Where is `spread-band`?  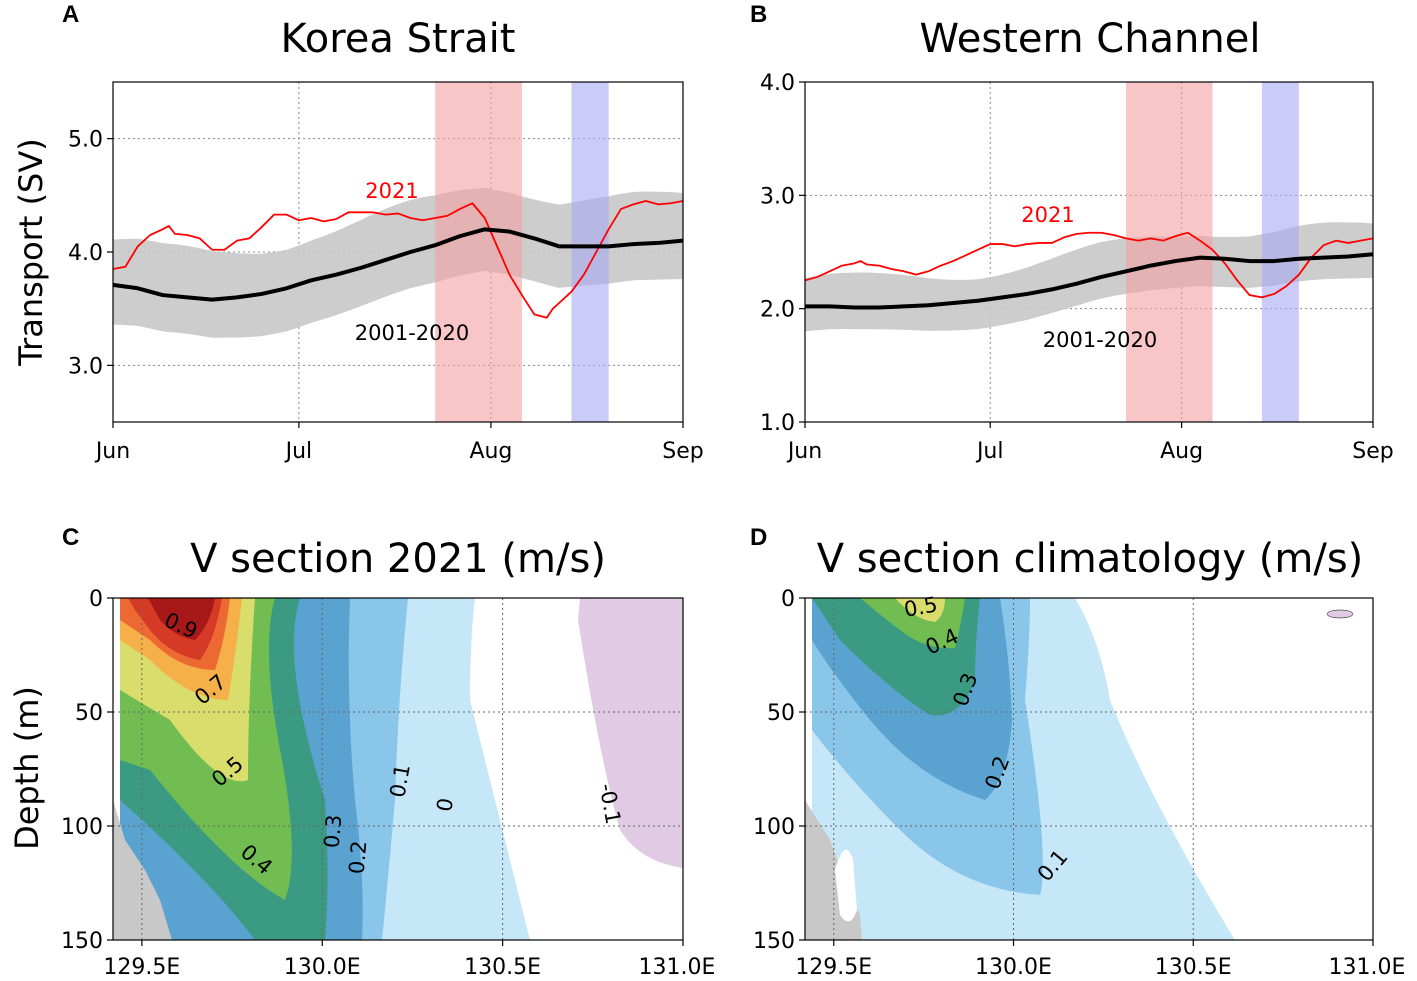
spread-band is located at coordinates (398, 262).